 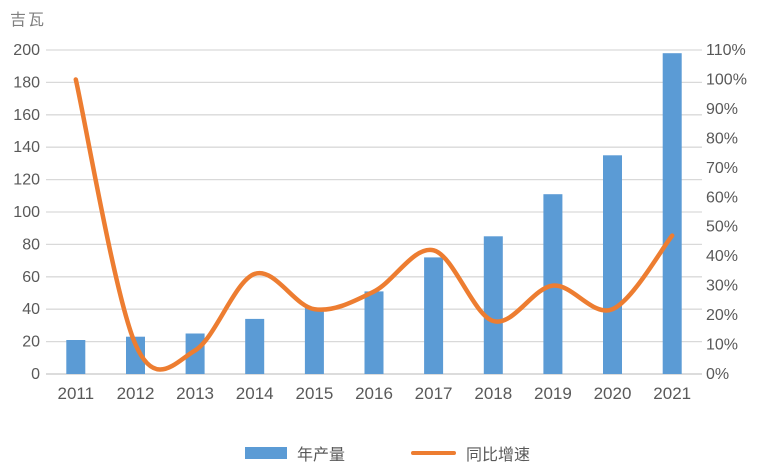 What do you see at coordinates (76, 393) in the screenshot?
I see `x-axis-label: 2011` at bounding box center [76, 393].